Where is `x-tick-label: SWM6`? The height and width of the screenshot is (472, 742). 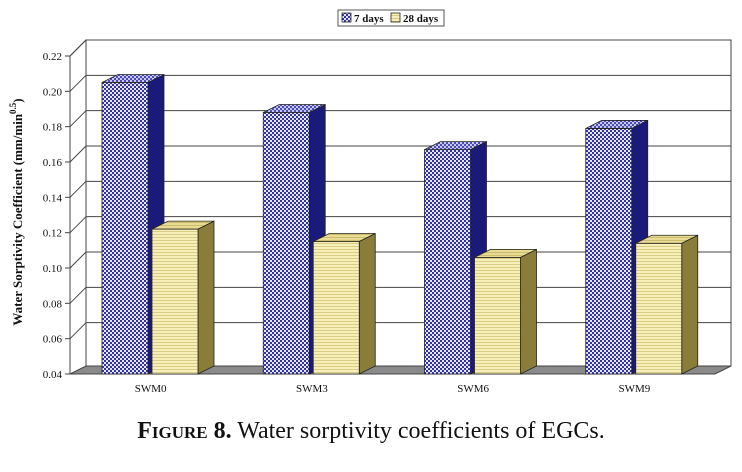
x-tick-label: SWM6 is located at coordinates (473, 389).